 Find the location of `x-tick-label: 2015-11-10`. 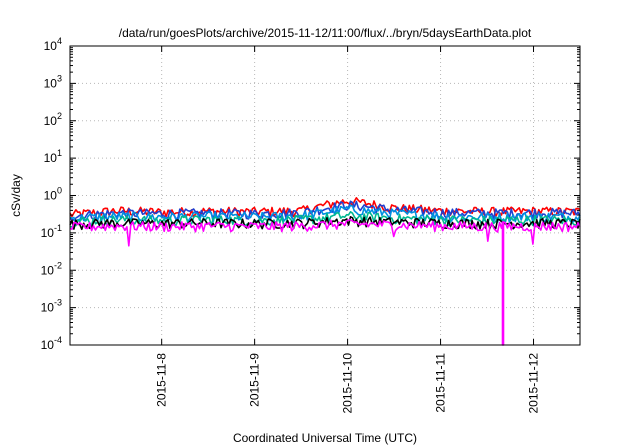

x-tick-label: 2015-11-10 is located at coordinates (348, 383).